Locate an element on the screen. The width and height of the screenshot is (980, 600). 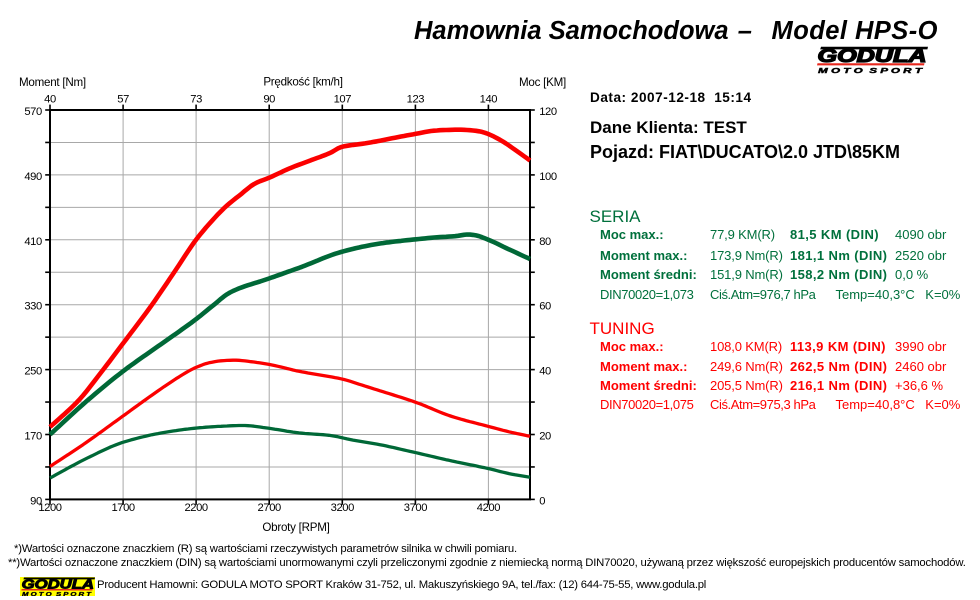
svg-text: 570 is located at coordinates (33, 112).